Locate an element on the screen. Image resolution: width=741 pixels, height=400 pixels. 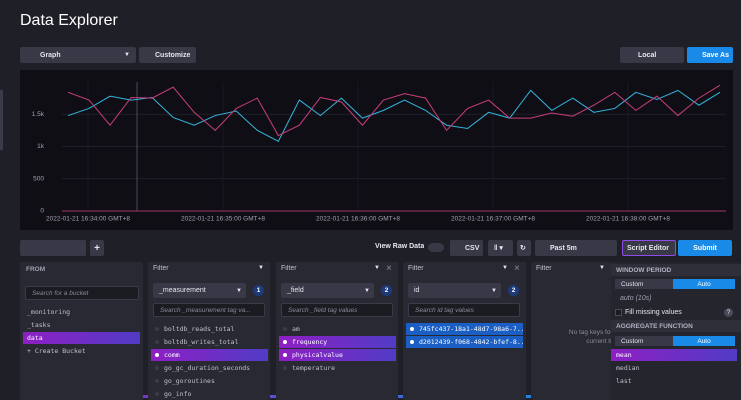
tag-item: am is located at coordinates (337, 329).